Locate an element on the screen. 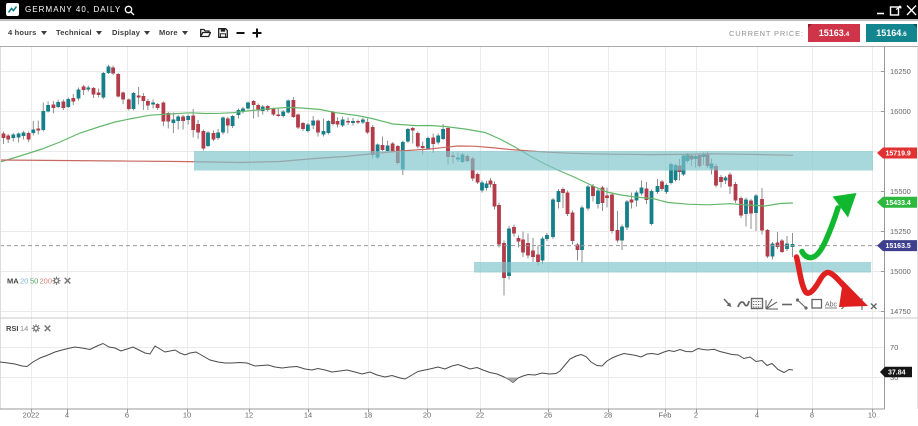  svg-text: 37.84 is located at coordinates (897, 373).